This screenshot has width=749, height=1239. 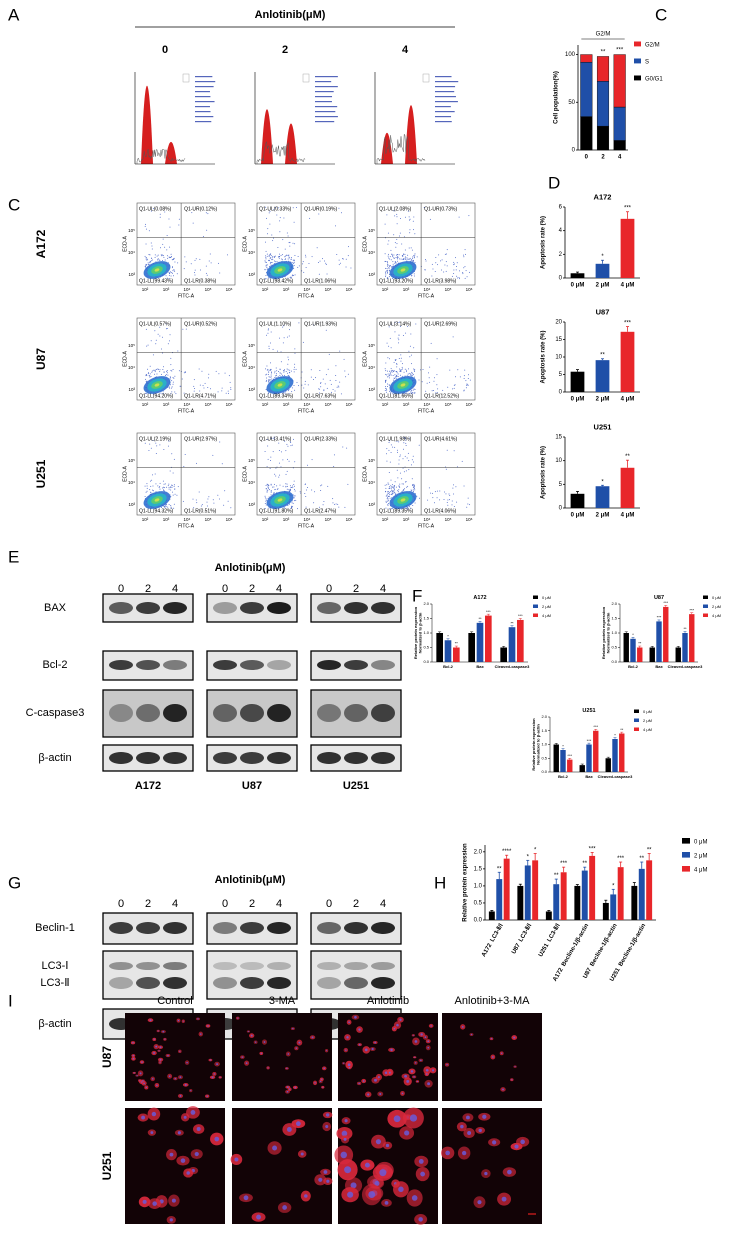 I want to click on x-tick-label-part: A172, so click(x=558, y=974).